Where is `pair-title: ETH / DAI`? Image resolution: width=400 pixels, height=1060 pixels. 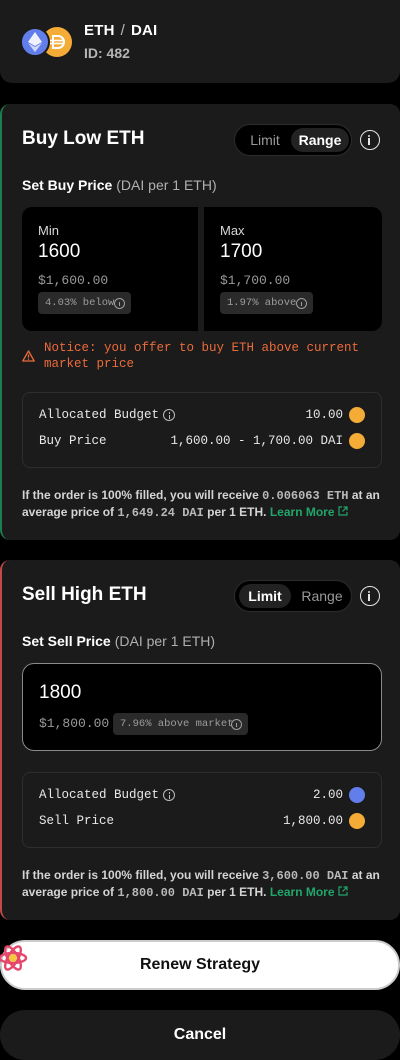 pair-title: ETH / DAI is located at coordinates (120, 30).